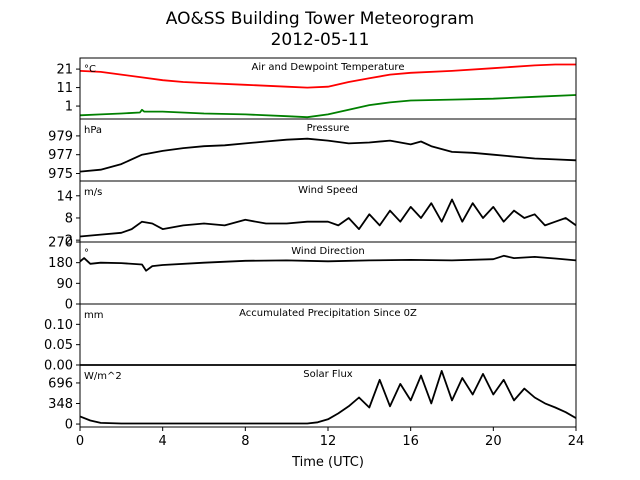 The height and width of the screenshot is (480, 640). What do you see at coordinates (64, 70) in the screenshot?
I see `y-tick-label-air-and-dewpoint-temperature-2: 21` at bounding box center [64, 70].